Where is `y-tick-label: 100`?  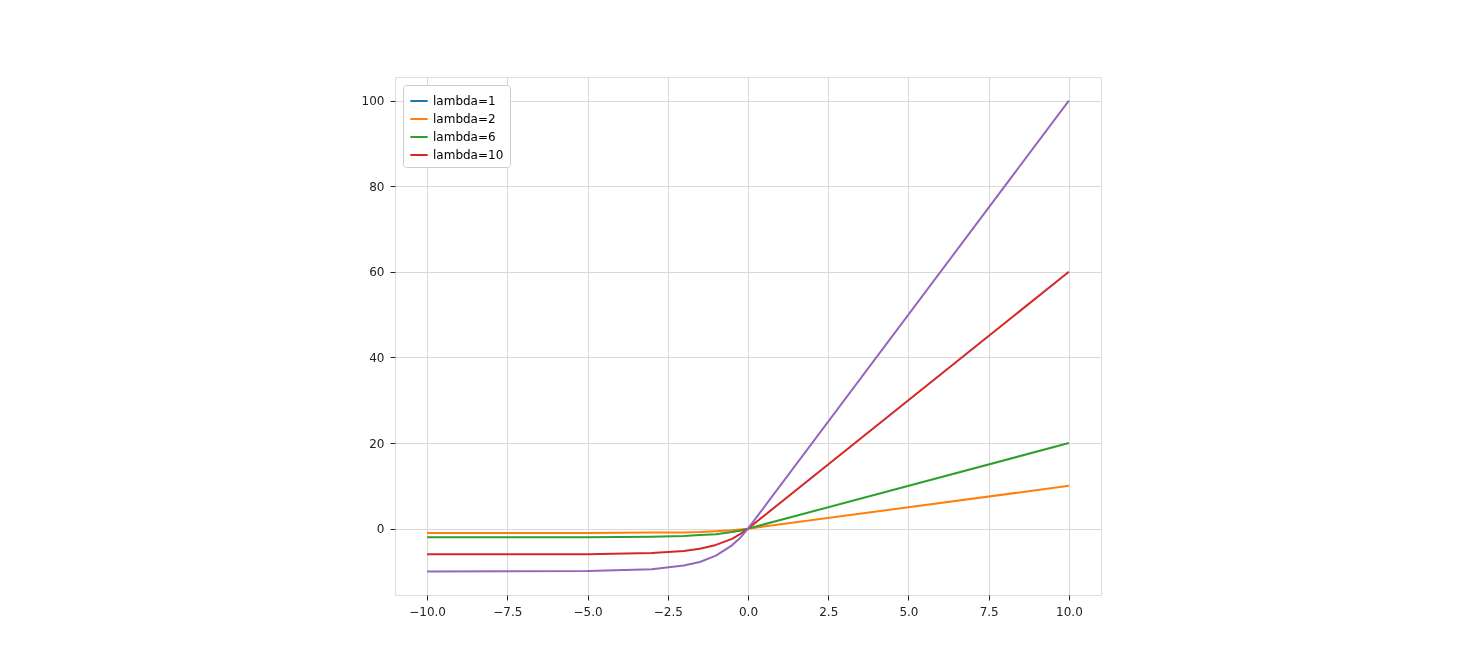
y-tick-label: 100 is located at coordinates (373, 101).